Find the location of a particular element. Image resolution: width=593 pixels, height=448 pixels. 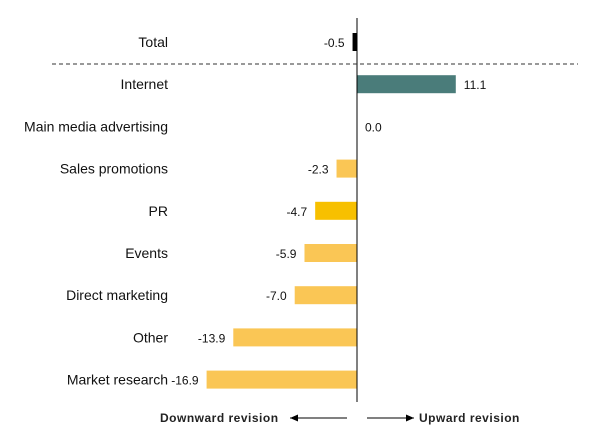

bar-market-research is located at coordinates (281, 379).